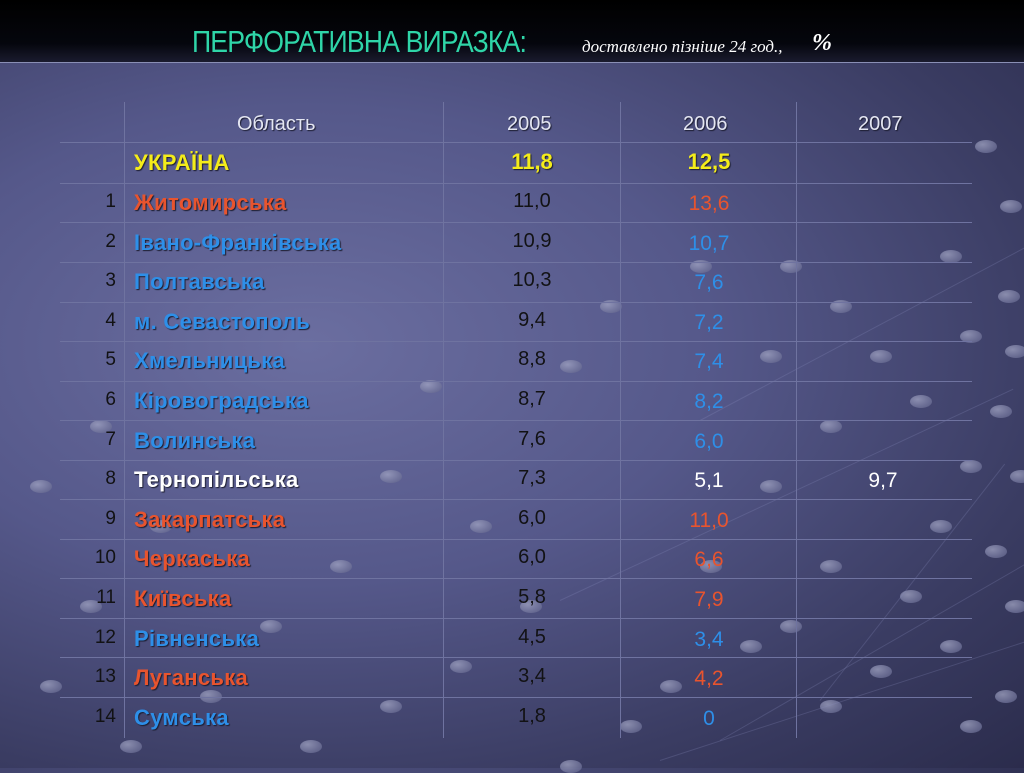 The image size is (1024, 773). I want to click on region-name: Сумська, so click(181, 717).